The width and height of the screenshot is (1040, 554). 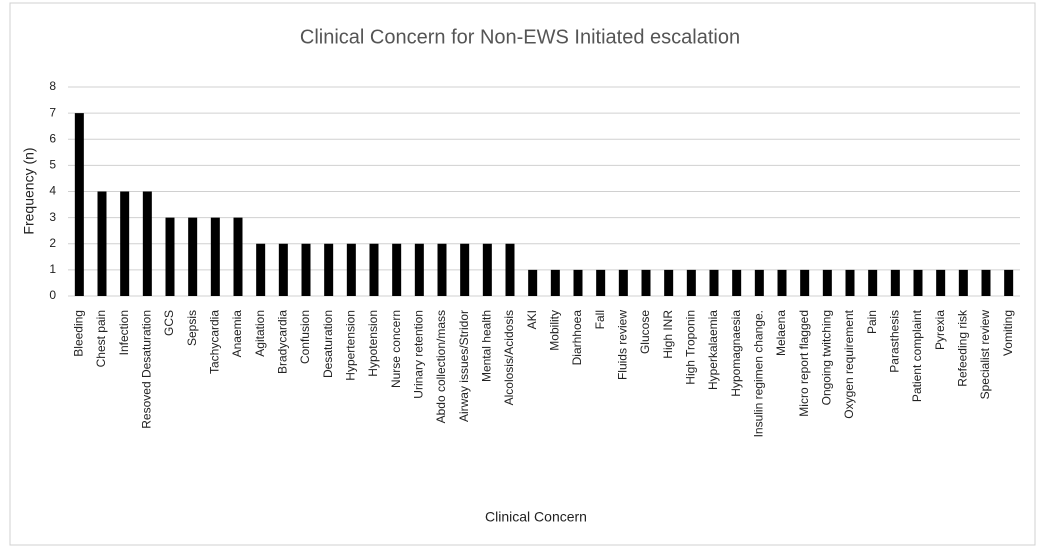 I want to click on y-tick-label: 6, so click(x=52, y=138).